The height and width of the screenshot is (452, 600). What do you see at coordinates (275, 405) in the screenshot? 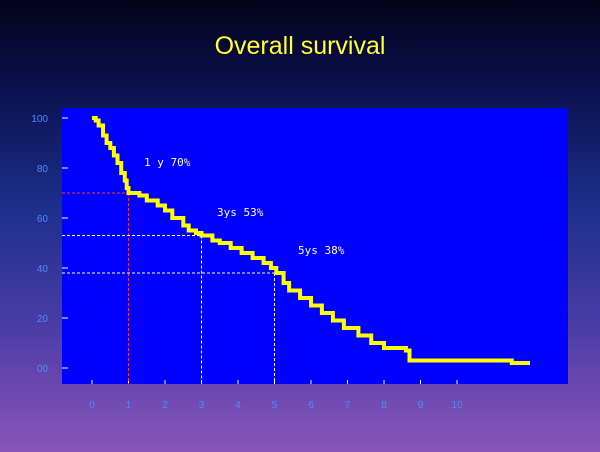
I see `x-tick-label: 5` at bounding box center [275, 405].